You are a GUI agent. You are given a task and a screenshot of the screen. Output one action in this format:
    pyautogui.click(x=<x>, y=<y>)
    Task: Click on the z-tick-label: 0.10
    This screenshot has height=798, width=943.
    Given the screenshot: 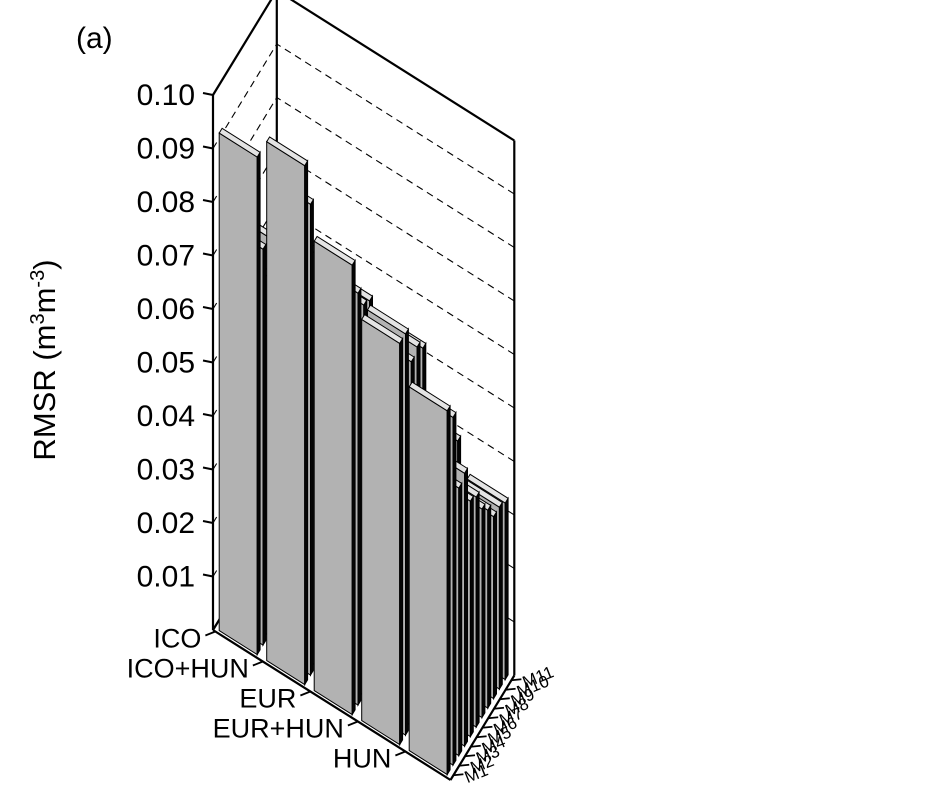 What is the action you would take?
    pyautogui.click(x=166, y=95)
    